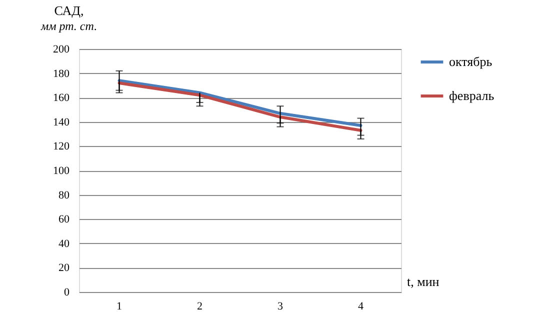  What do you see at coordinates (471, 95) in the screenshot?
I see `legend-label: февраль` at bounding box center [471, 95].